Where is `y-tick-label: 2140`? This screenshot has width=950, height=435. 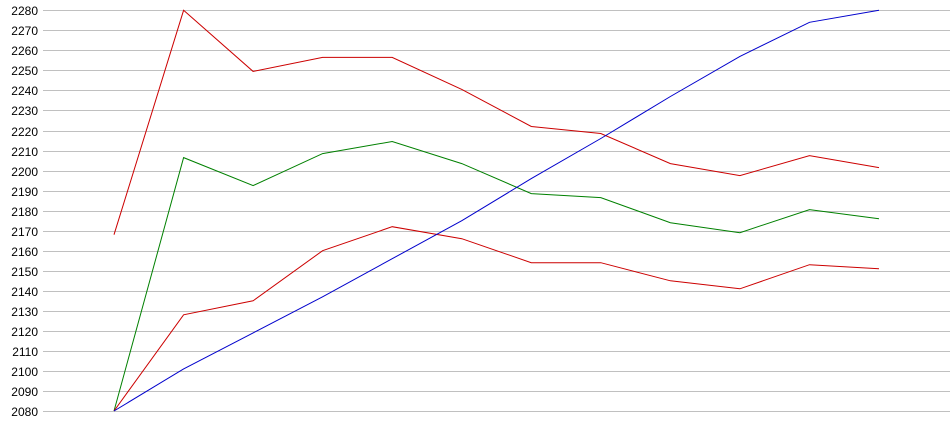 y-tick-label: 2140 is located at coordinates (24, 292).